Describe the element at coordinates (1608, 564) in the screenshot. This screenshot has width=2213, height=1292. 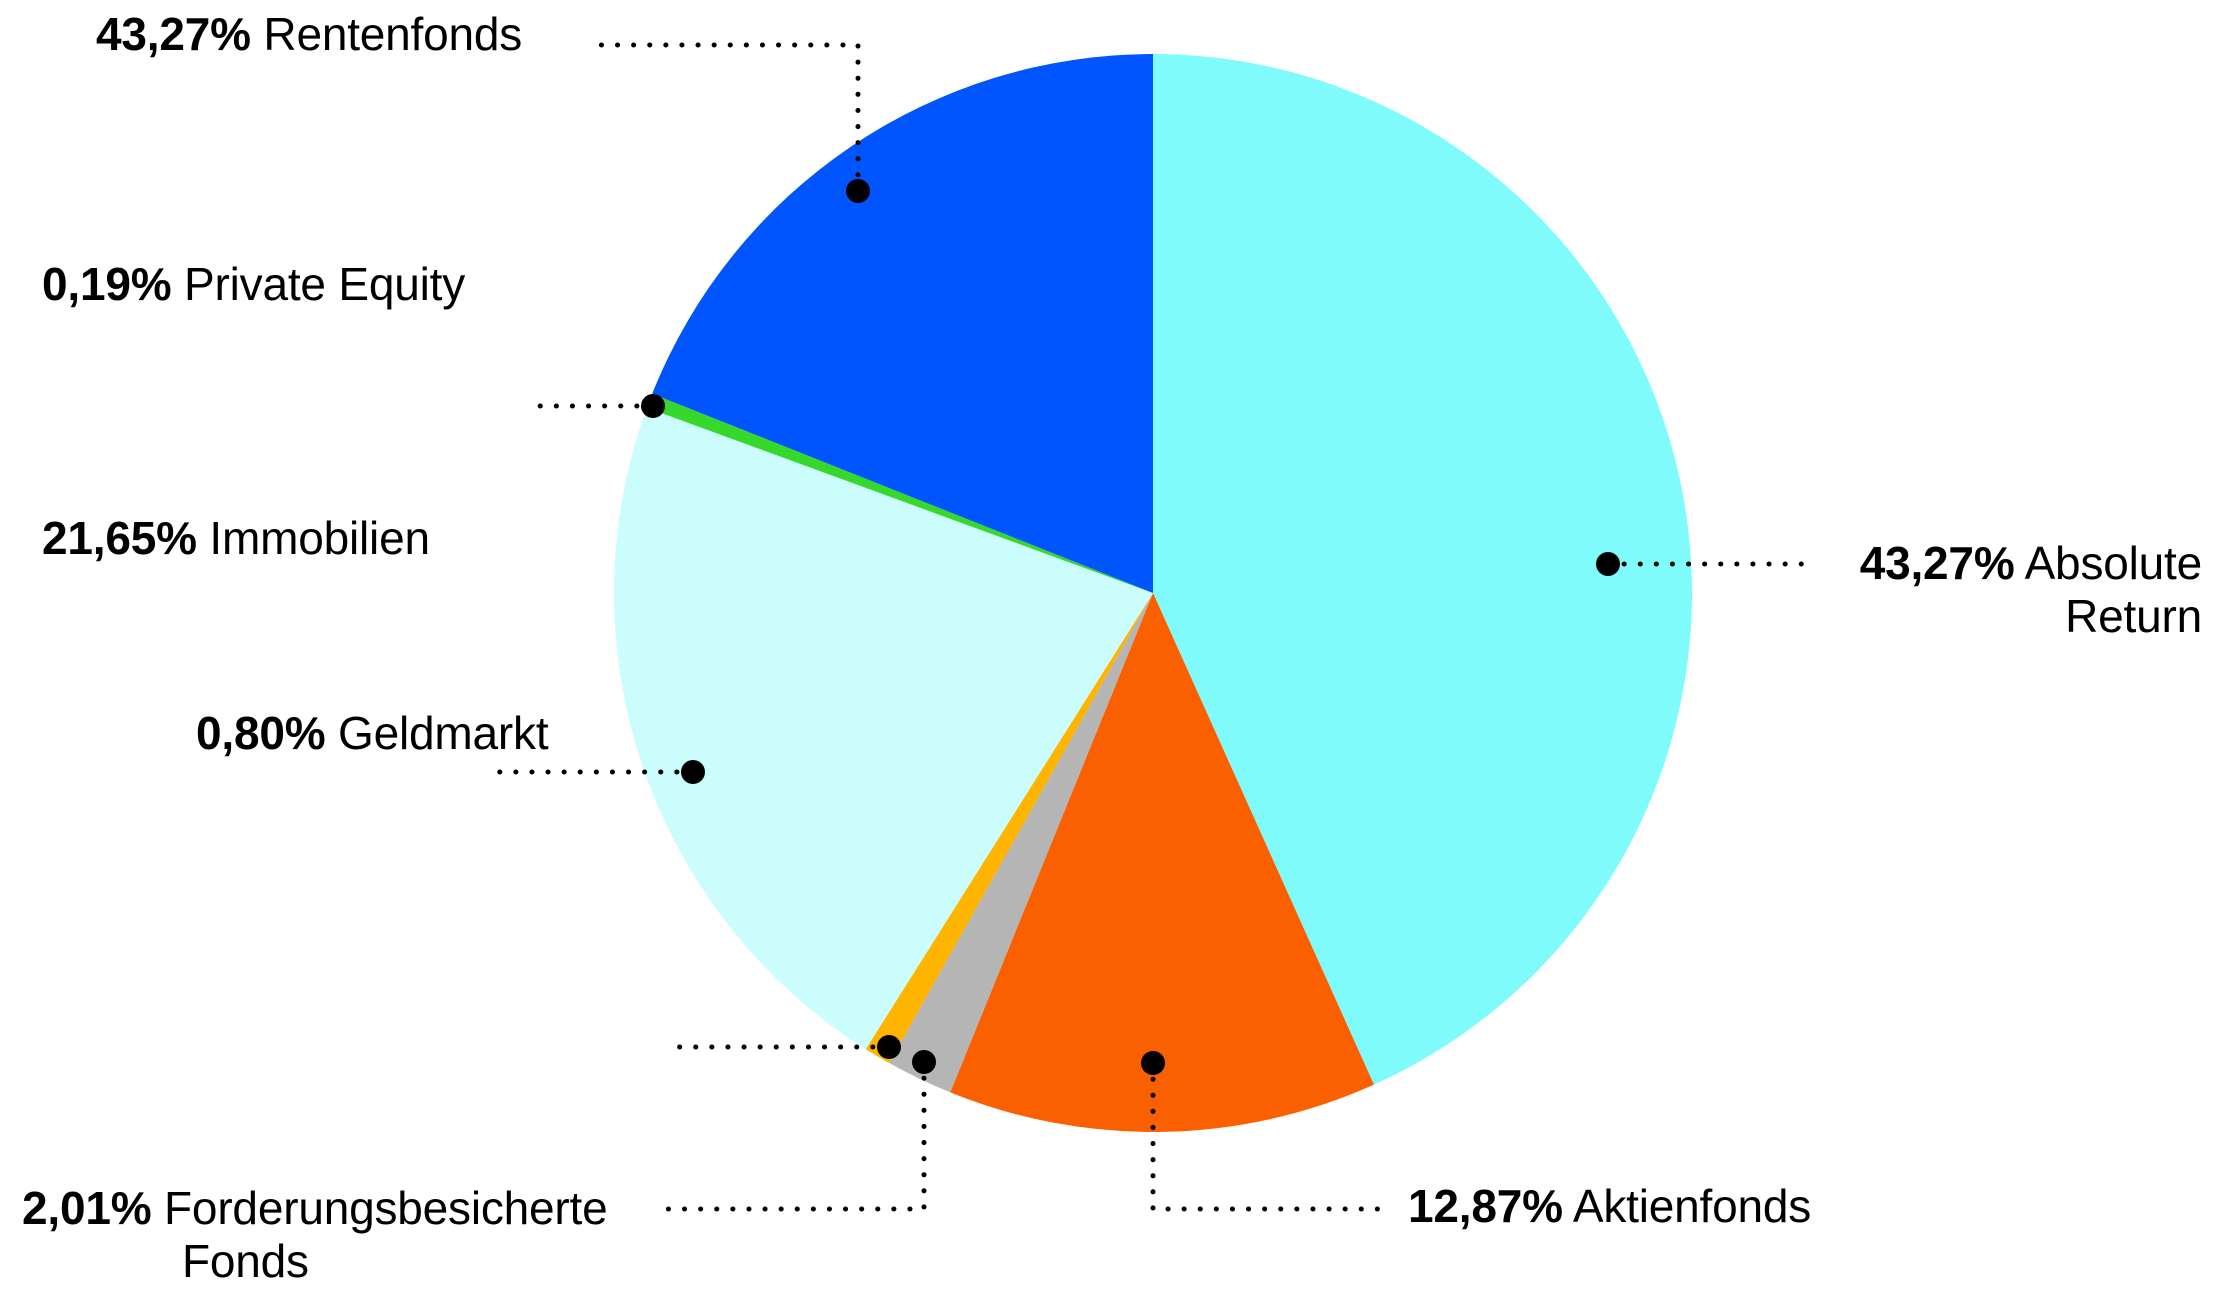
I see `leader-dot-absolute-return` at that location.